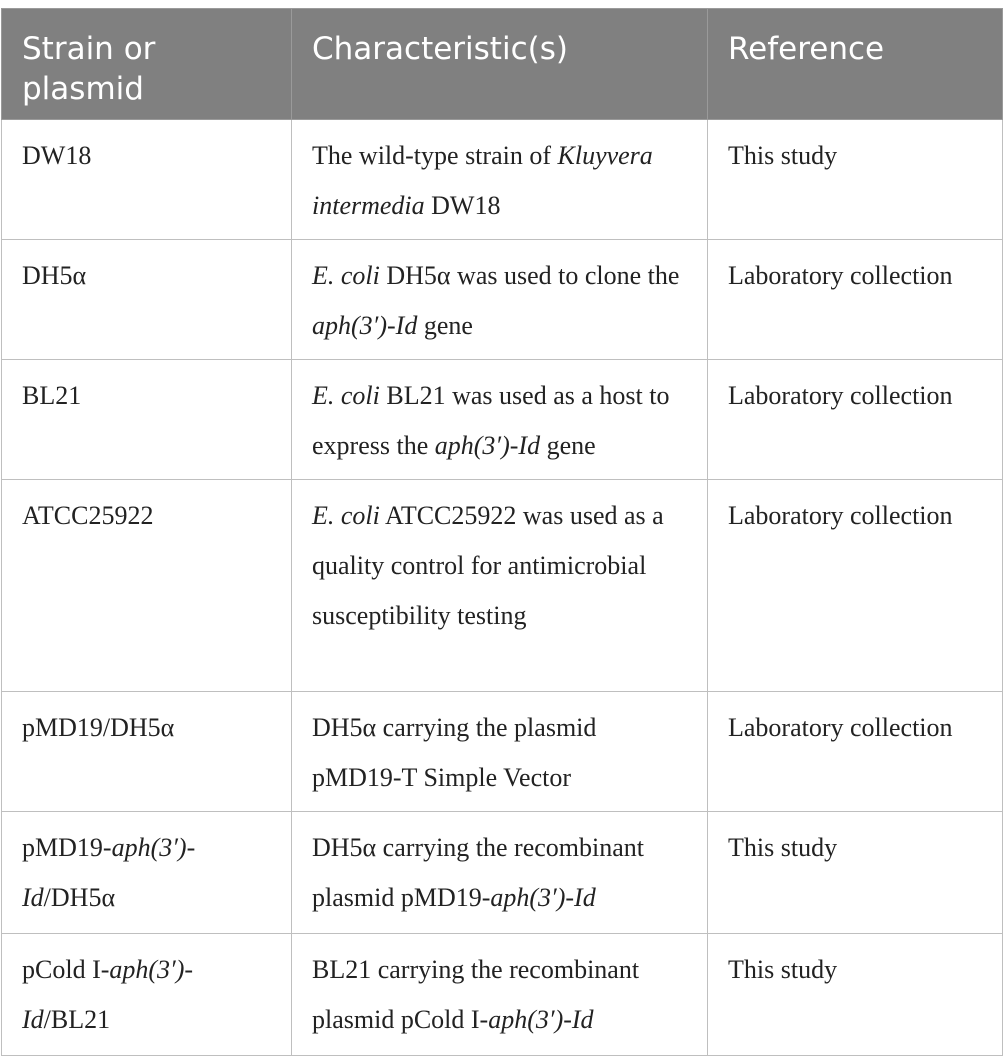 Image resolution: width=1004 pixels, height=1056 pixels. I want to click on text-segment: DH5α, so click(54, 275).